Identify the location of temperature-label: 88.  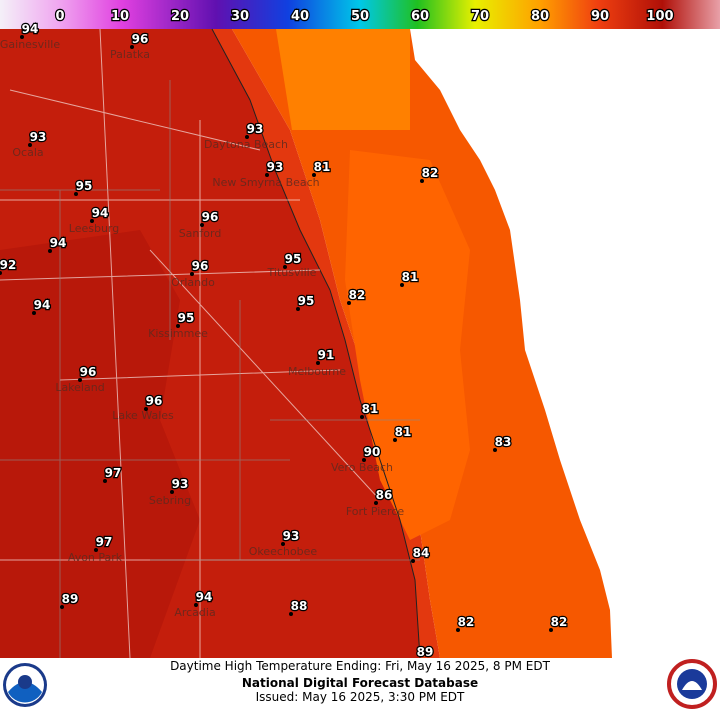
(299, 606).